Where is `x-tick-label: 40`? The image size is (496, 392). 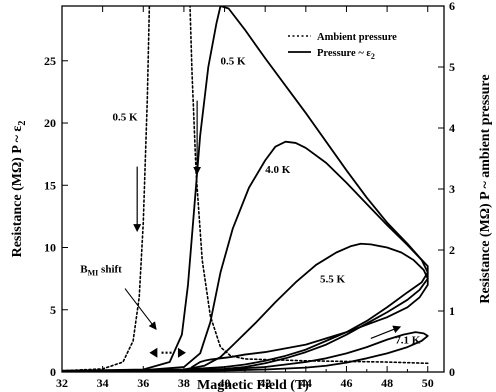
x-tick-label: 40 is located at coordinates (225, 383).